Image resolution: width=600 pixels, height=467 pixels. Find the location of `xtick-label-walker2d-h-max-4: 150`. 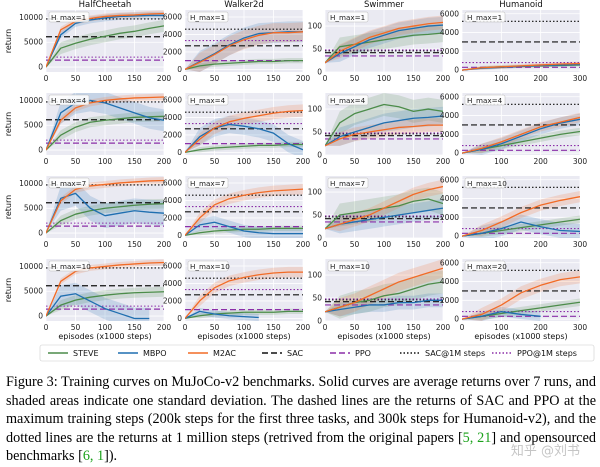

xtick-label-walker2d-h-max-4: 150 is located at coordinates (273, 161).